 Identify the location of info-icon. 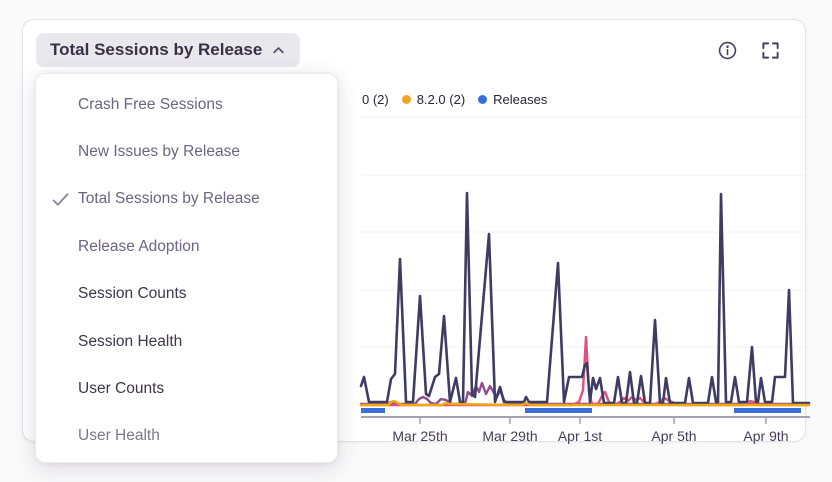
(727, 50).